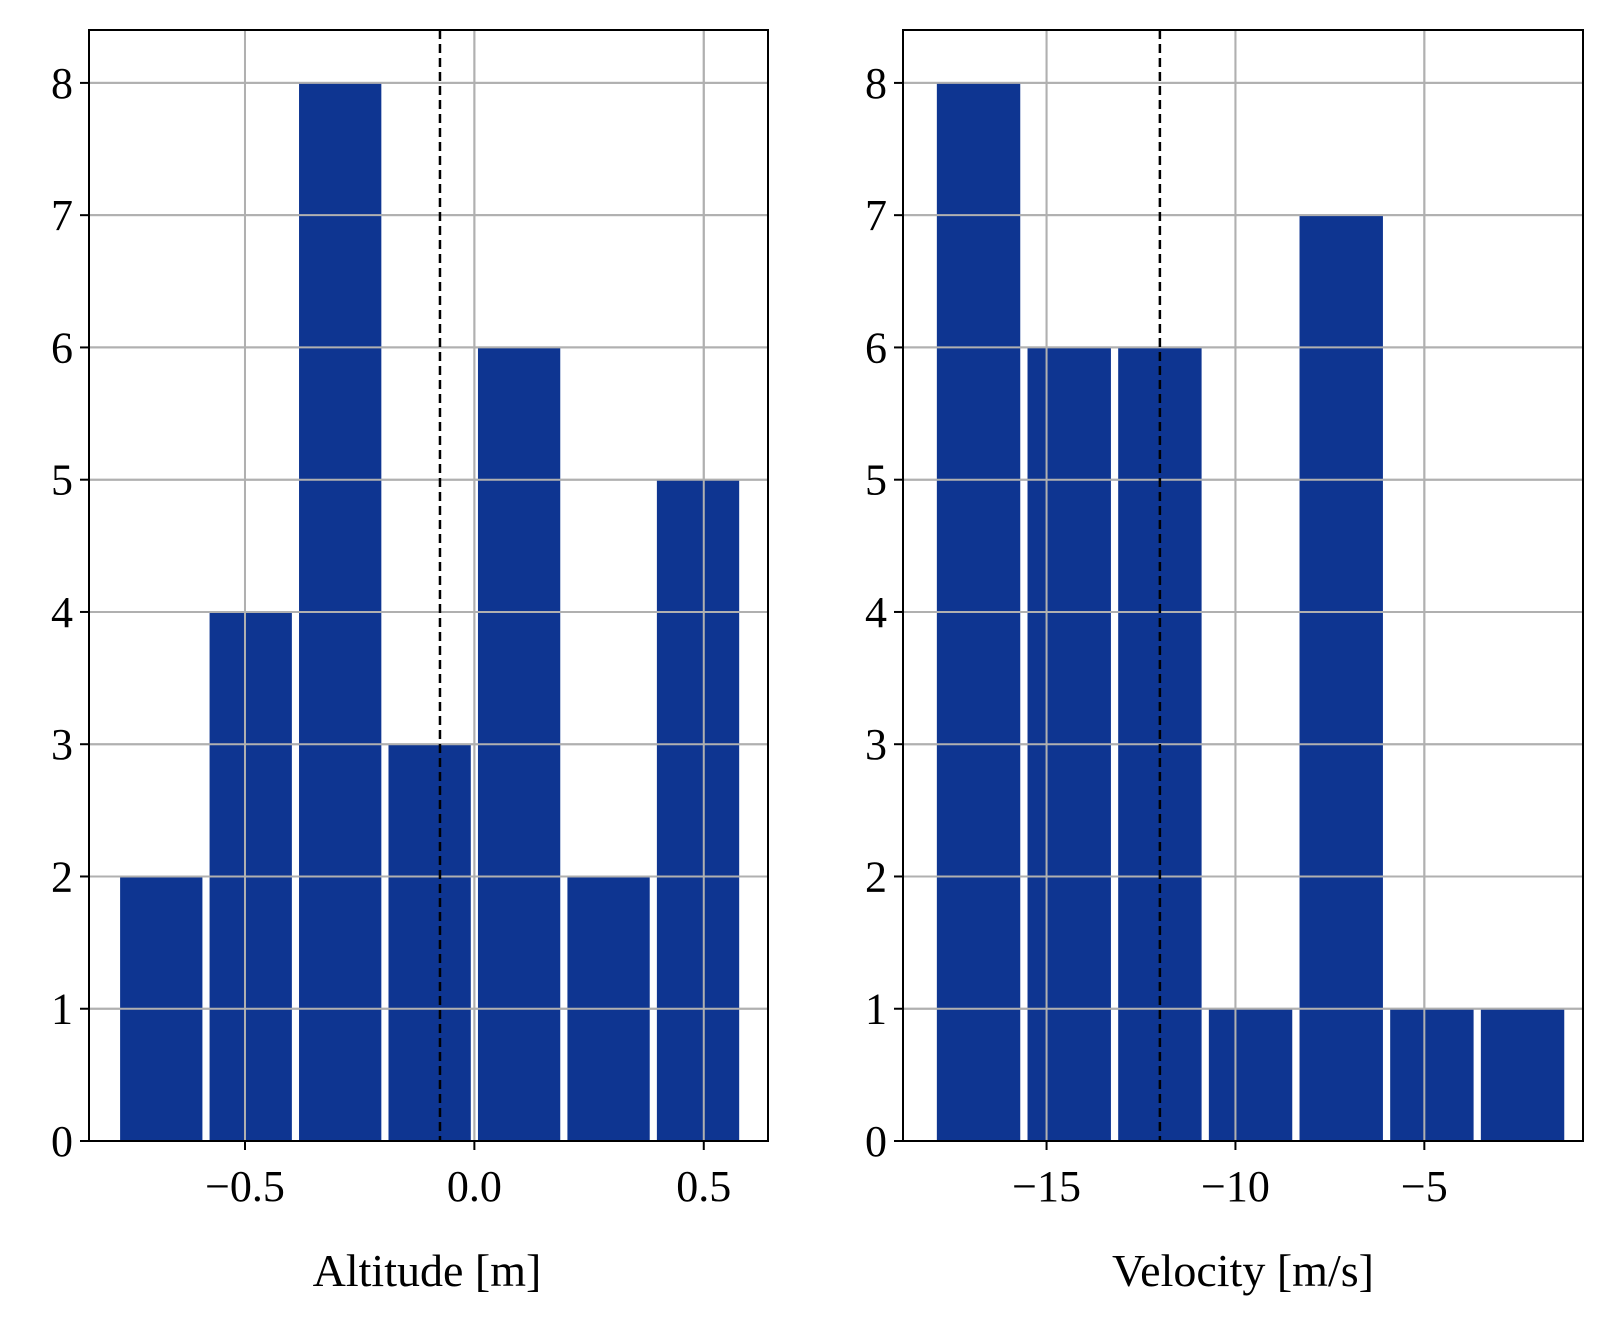 The image size is (1606, 1322). I want to click on altitude-x-tick-label: 0.0, so click(474, 1186).